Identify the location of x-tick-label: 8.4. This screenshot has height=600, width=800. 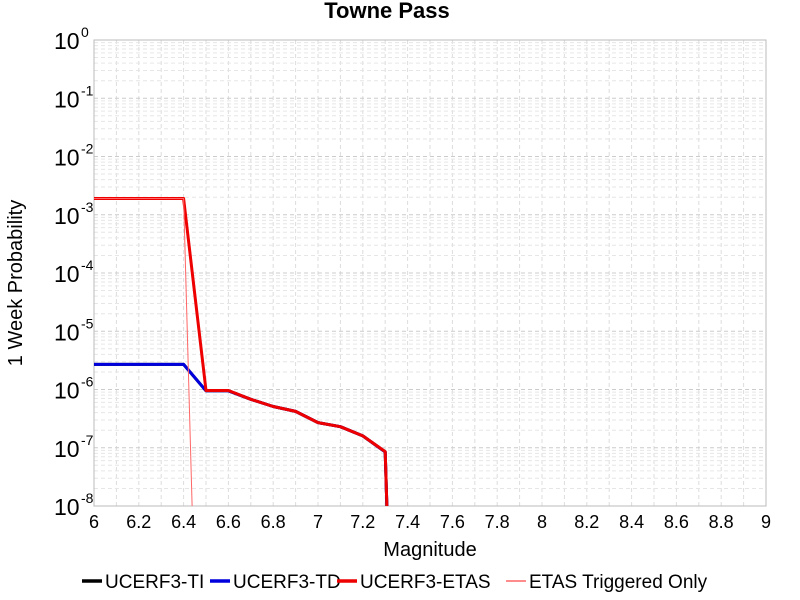
(631, 522).